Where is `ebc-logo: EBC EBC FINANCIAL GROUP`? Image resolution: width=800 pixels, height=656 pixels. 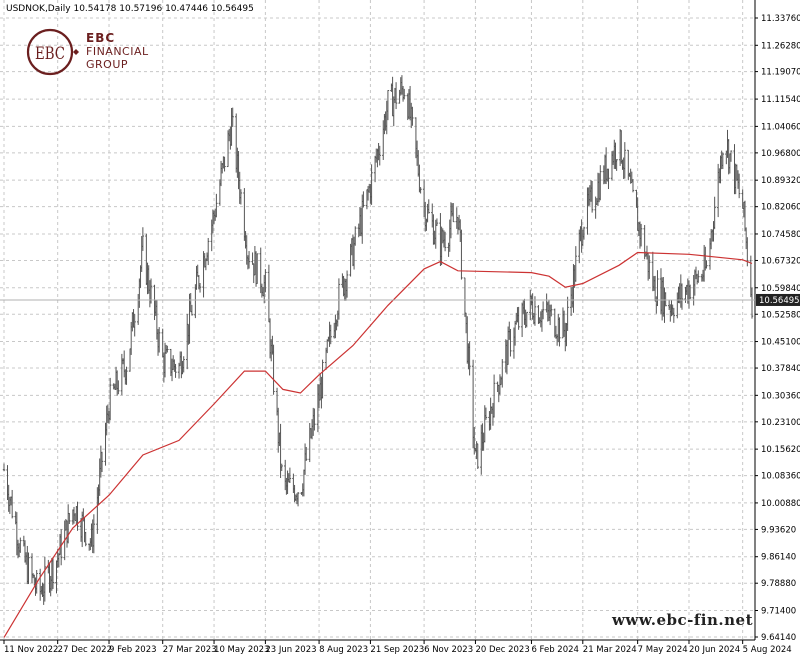
ebc-logo: EBC EBC FINANCIAL GROUP is located at coordinates (96, 53).